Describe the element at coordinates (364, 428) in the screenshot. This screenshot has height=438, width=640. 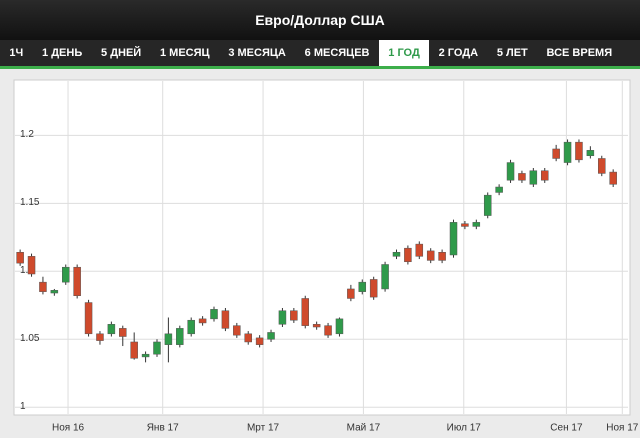
I see `x-tick-label: Май 17` at that location.